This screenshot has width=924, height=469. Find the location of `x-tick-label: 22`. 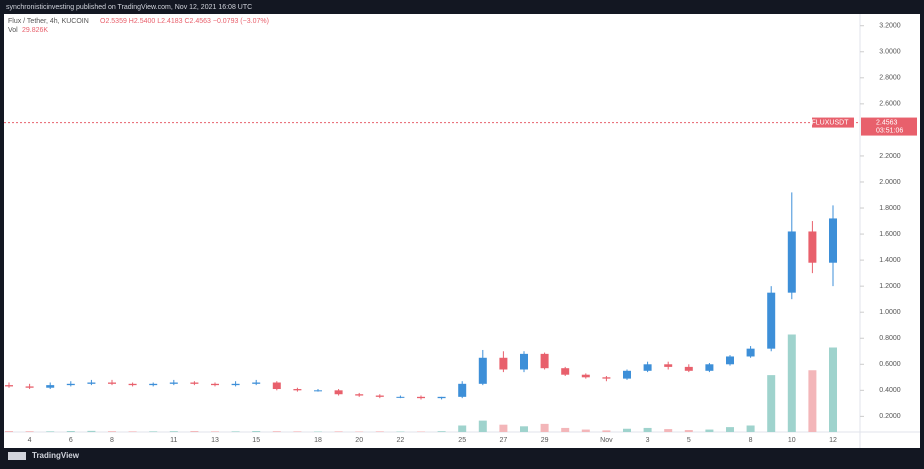

x-tick-label: 22 is located at coordinates (401, 440).